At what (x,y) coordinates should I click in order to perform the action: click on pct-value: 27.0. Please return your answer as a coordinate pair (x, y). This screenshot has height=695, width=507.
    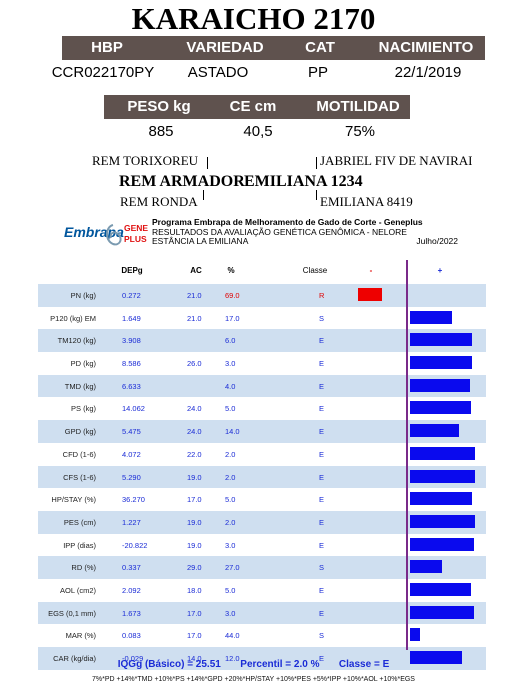
    Looking at the image, I should click on (232, 568).